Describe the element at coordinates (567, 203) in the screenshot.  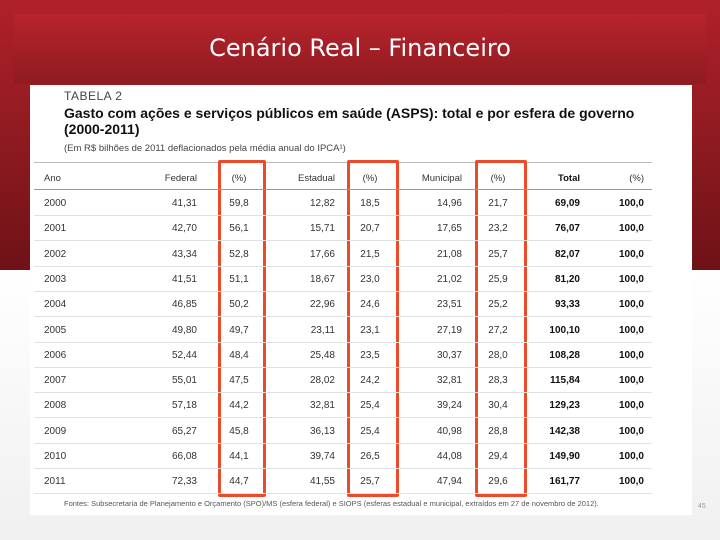
I see `table-cell-total: 69,09` at that location.